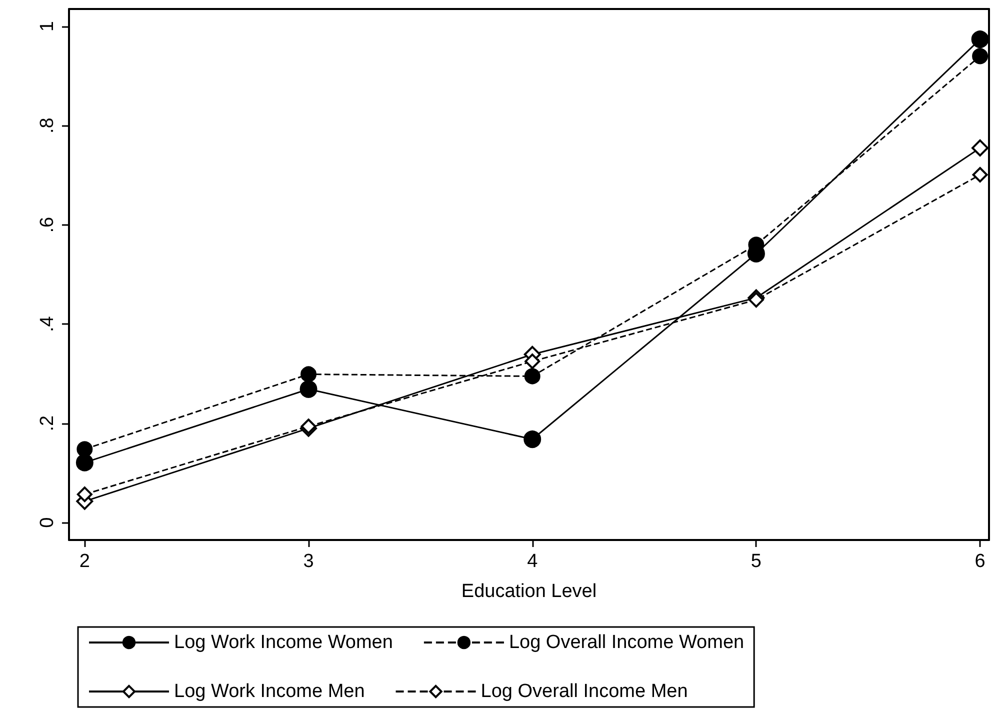 This screenshot has height=711, width=993. What do you see at coordinates (756, 561) in the screenshot?
I see `x-tick-label: 5` at bounding box center [756, 561].